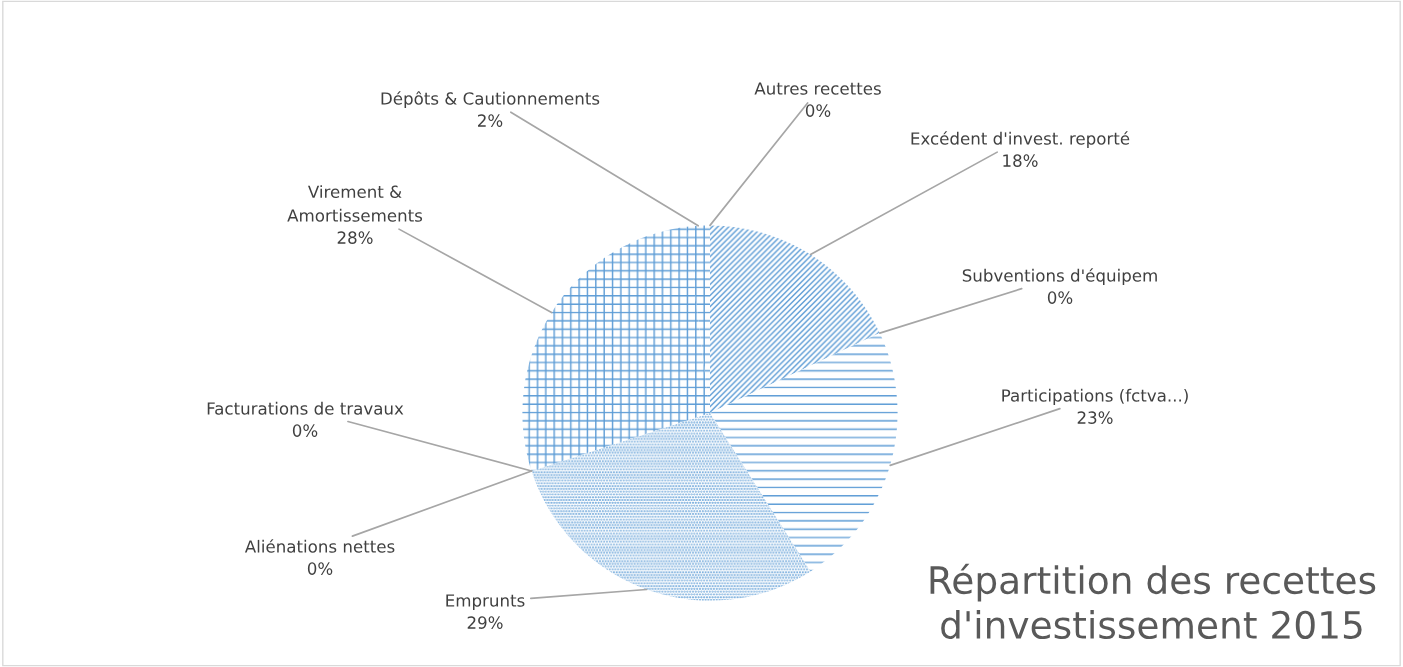 The image size is (1403, 667). What do you see at coordinates (319, 546) in the screenshot?
I see `category-label: Aliénations nettes` at bounding box center [319, 546].